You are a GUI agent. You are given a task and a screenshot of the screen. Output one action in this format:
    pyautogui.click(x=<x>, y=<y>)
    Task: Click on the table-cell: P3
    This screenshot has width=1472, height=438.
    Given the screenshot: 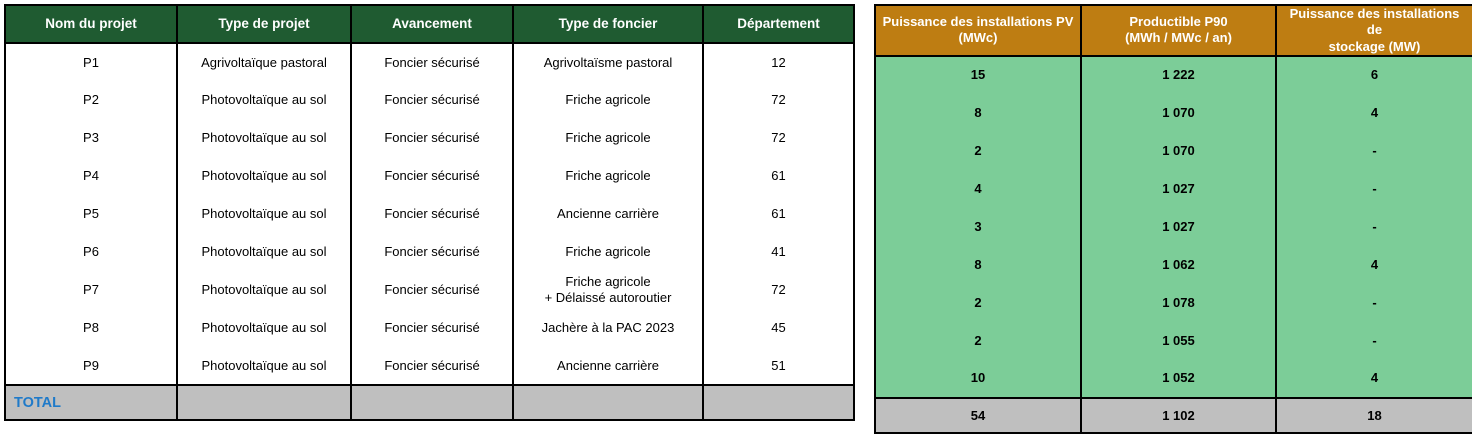 What is the action you would take?
    pyautogui.click(x=91, y=138)
    